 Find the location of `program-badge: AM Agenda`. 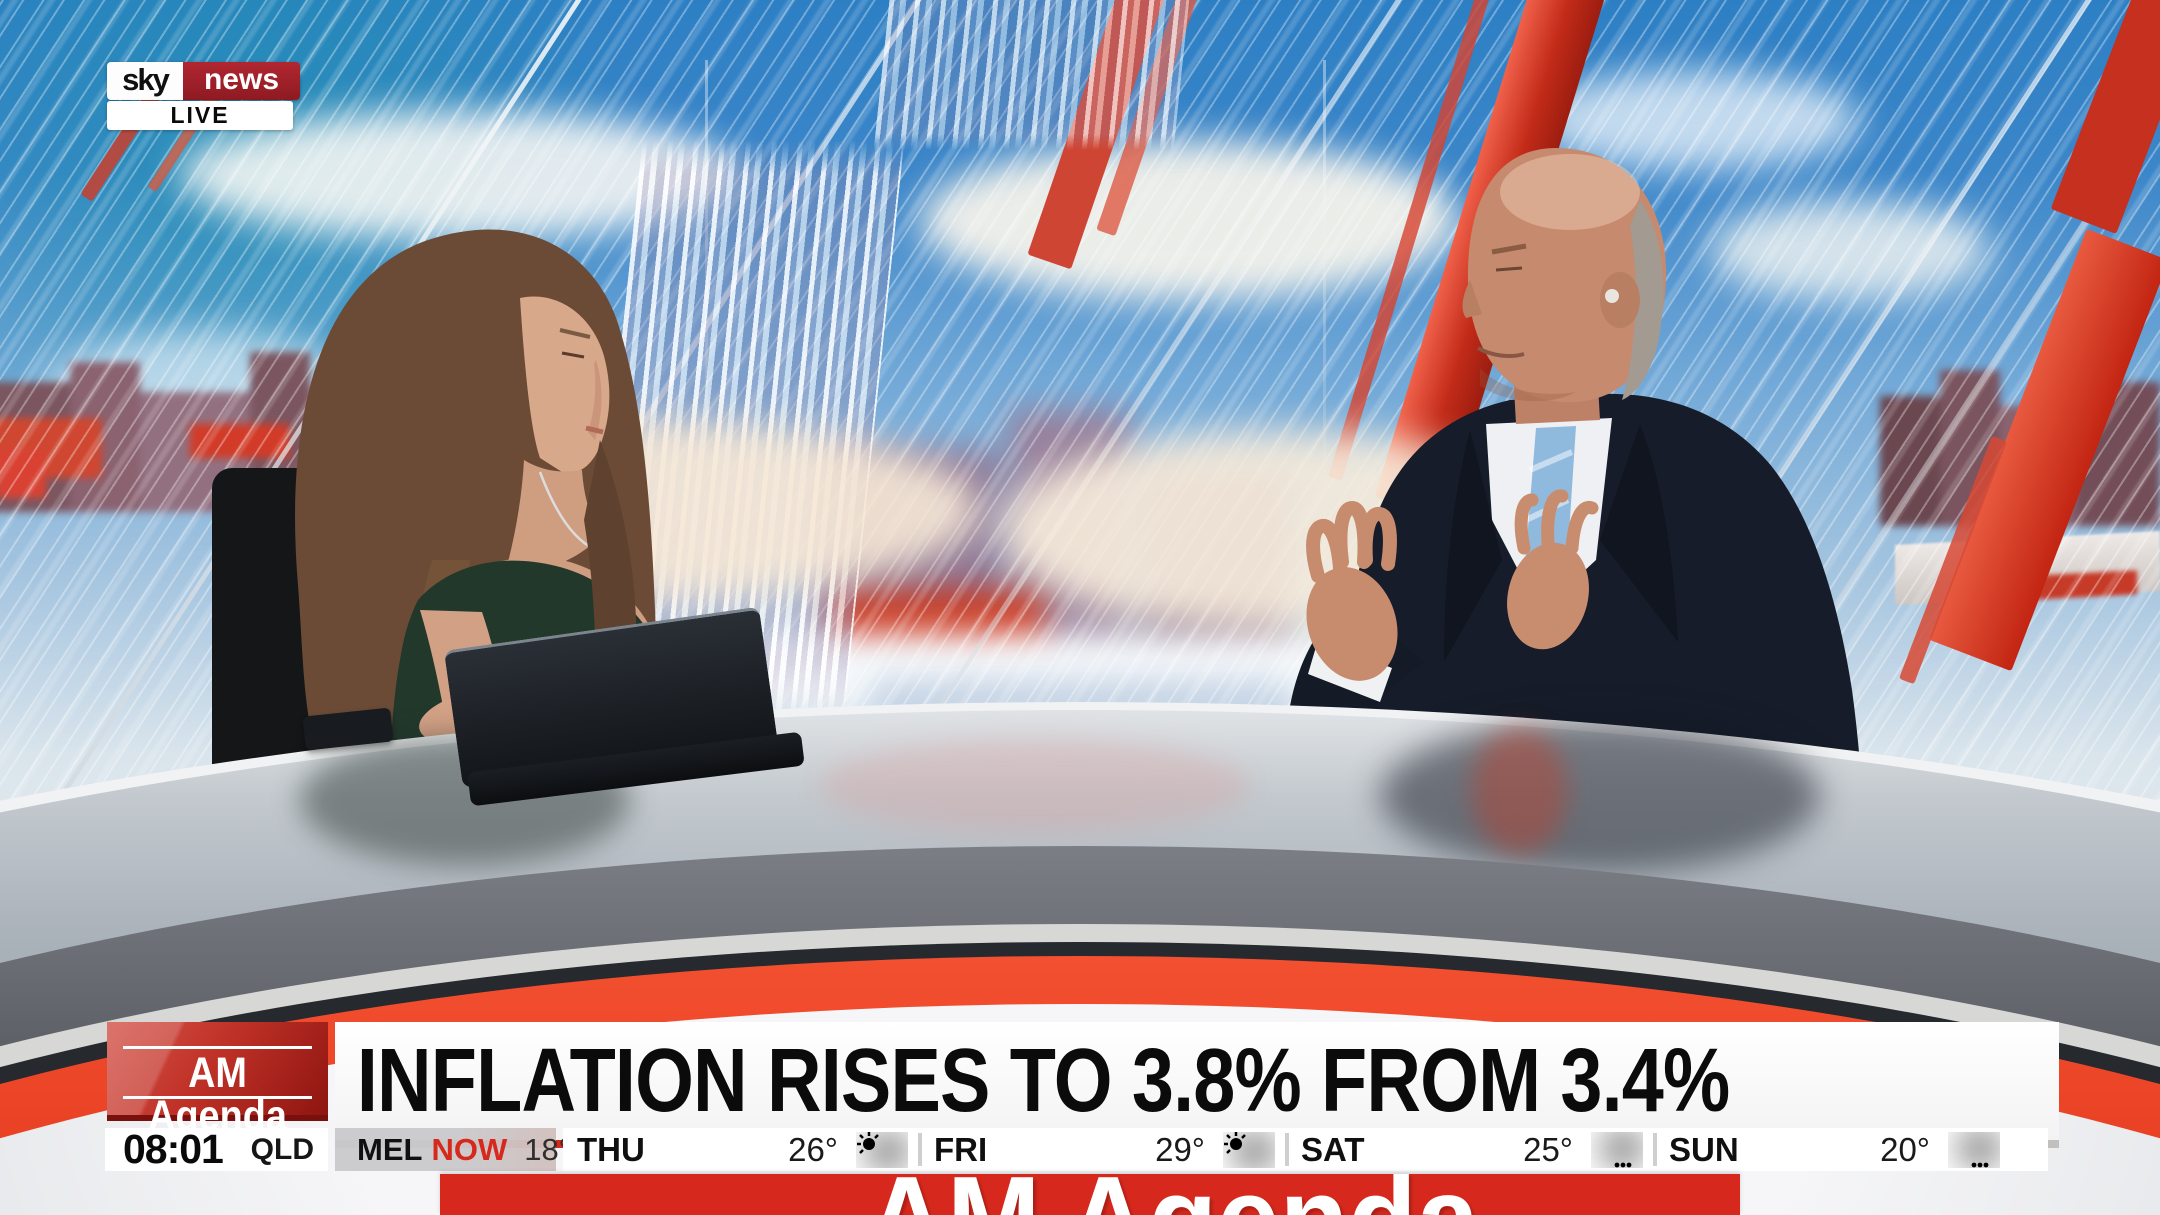

program-badge: AM Agenda is located at coordinates (217, 1080).